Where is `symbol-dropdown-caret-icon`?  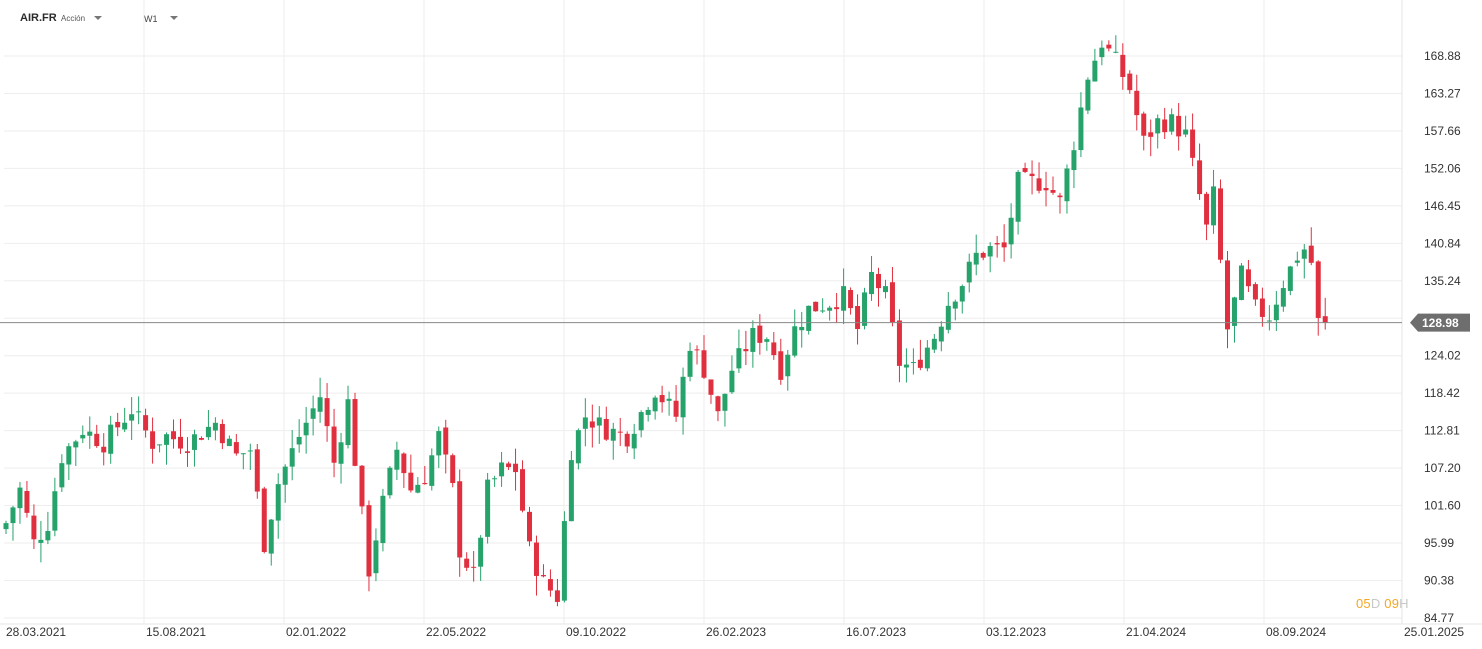 symbol-dropdown-caret-icon is located at coordinates (98, 18).